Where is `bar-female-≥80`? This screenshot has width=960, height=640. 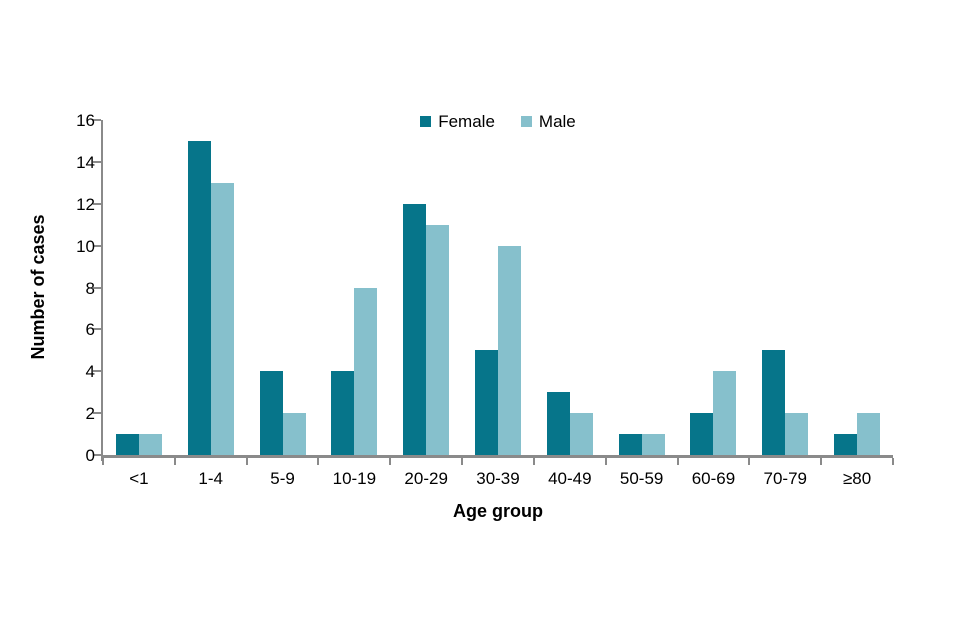
bar-female-≥80 is located at coordinates (846, 444).